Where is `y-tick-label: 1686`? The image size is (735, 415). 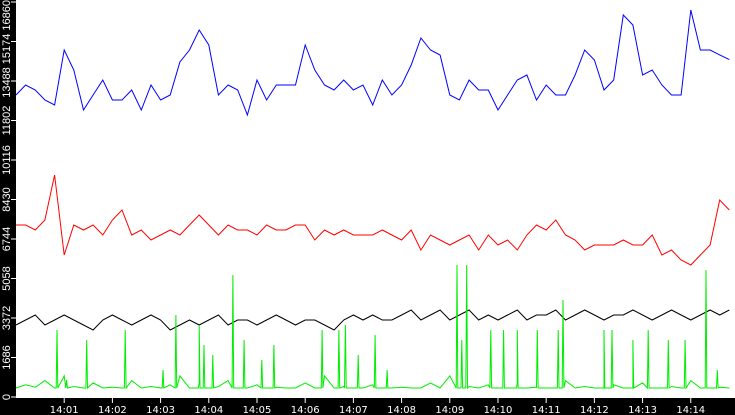
y-tick-label: 1686 is located at coordinates (7, 357).